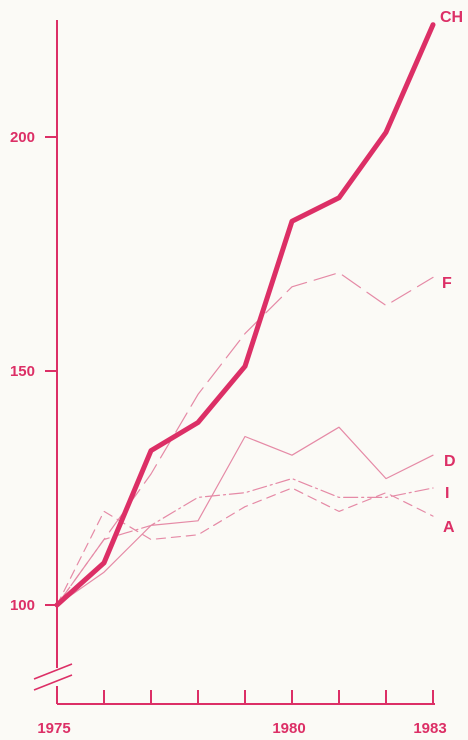  Describe the element at coordinates (22, 137) in the screenshot. I see `y-tick-label-200: 200` at that location.